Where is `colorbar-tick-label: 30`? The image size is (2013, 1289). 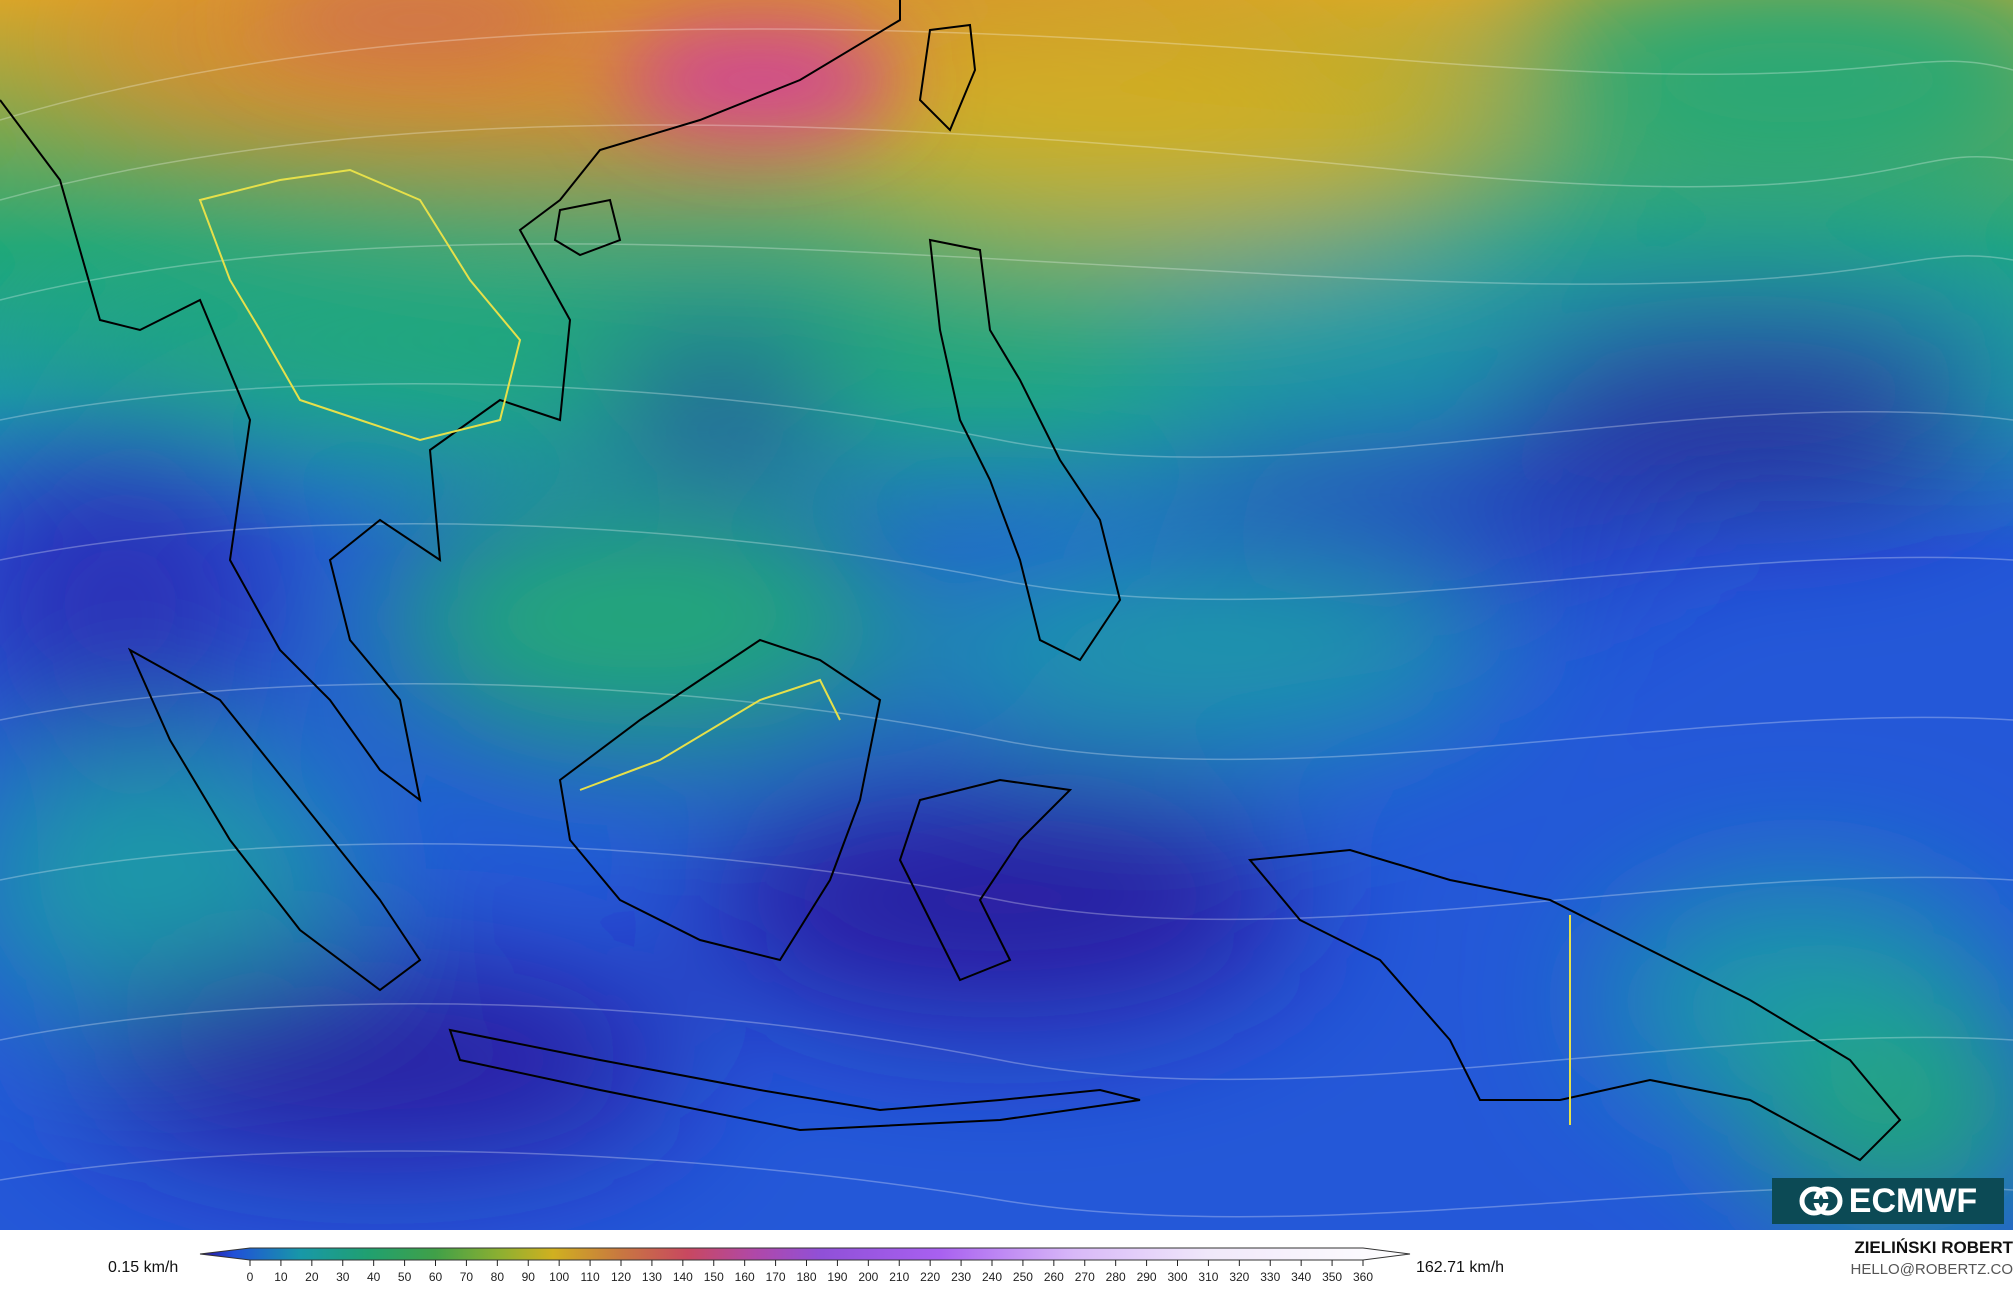
colorbar-tick-label: 30 is located at coordinates (343, 1277).